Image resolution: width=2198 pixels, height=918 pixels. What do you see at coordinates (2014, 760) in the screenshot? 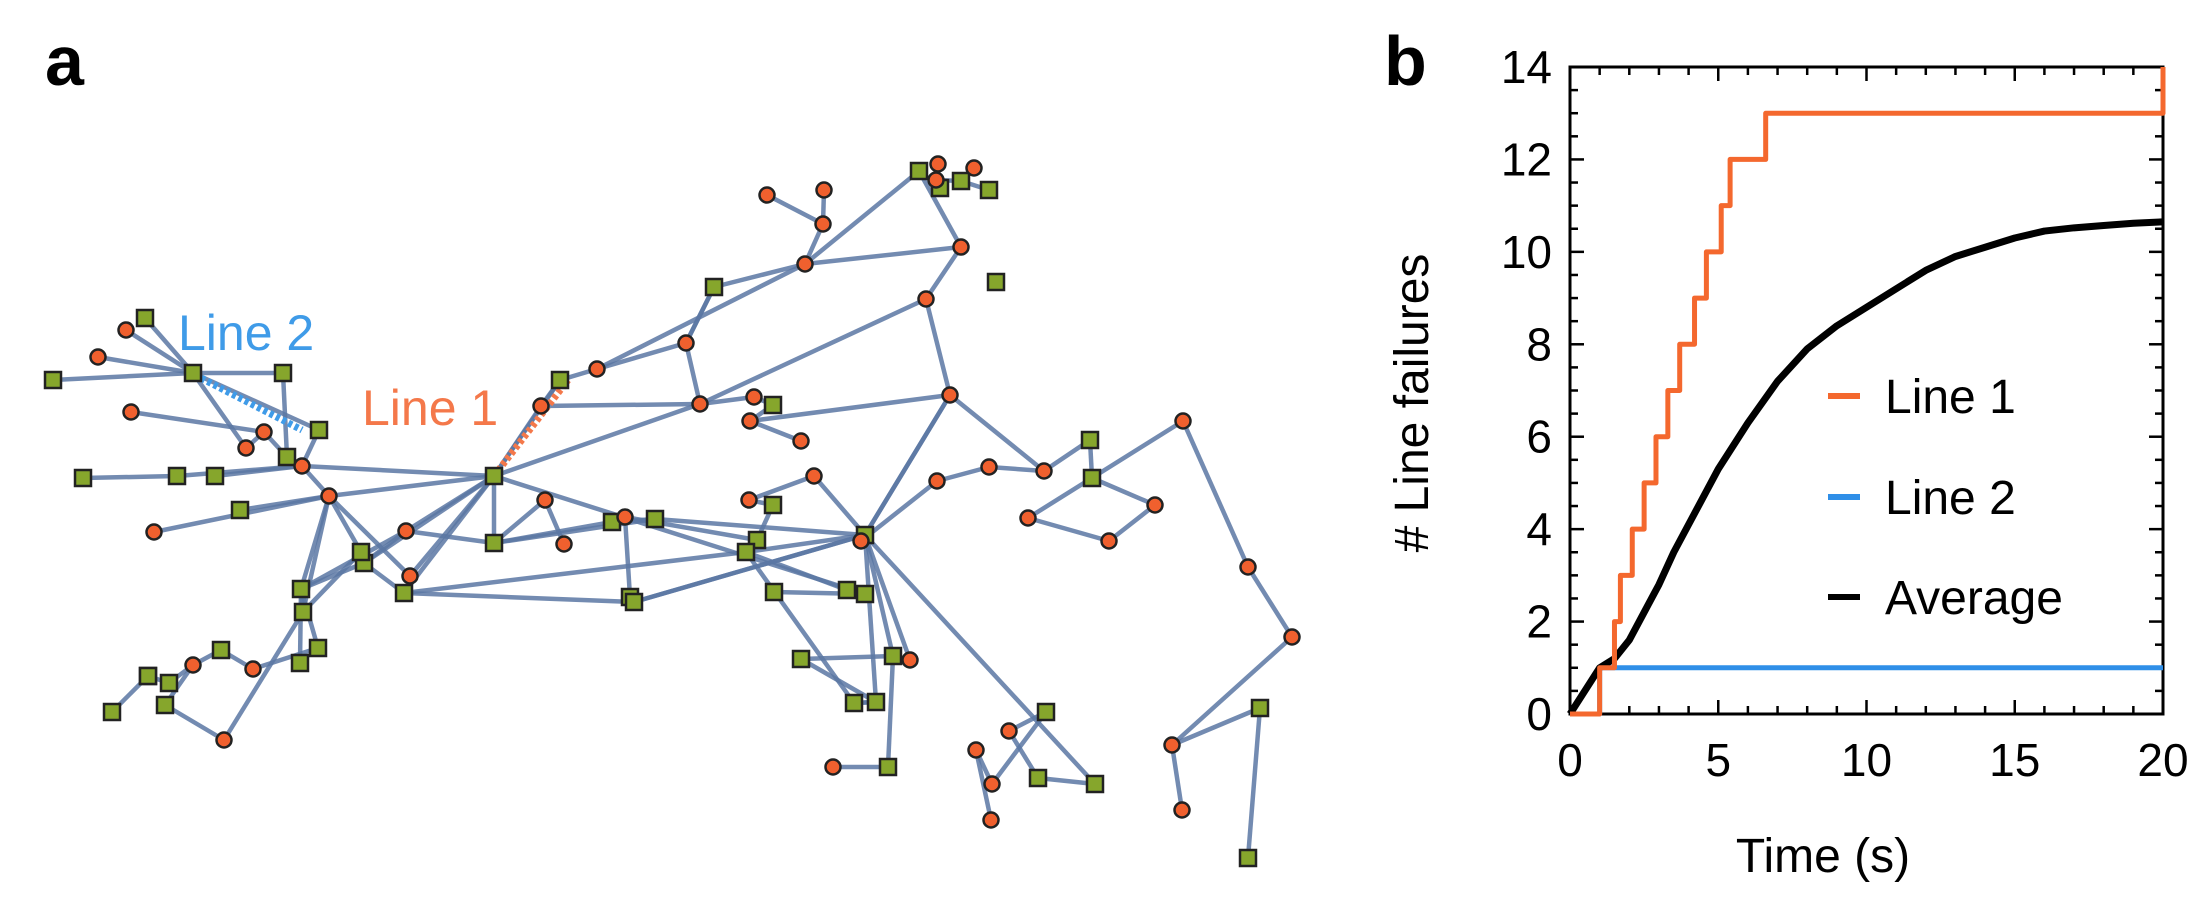
I see `x-tick-label: 15` at bounding box center [2014, 760].